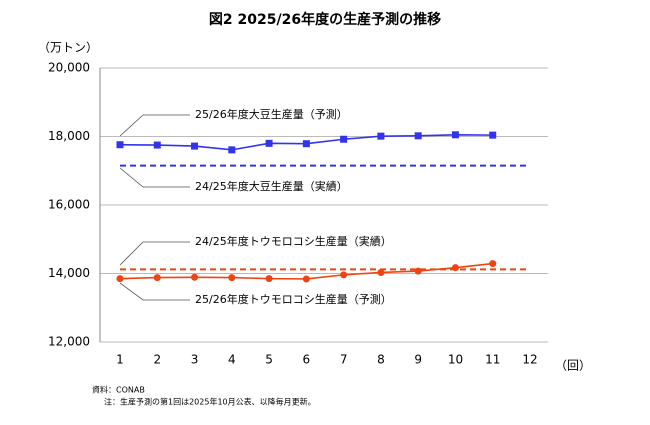 The width and height of the screenshot is (650, 425). Describe the element at coordinates (529, 360) in the screenshot. I see `x-tick-label: 12` at that location.